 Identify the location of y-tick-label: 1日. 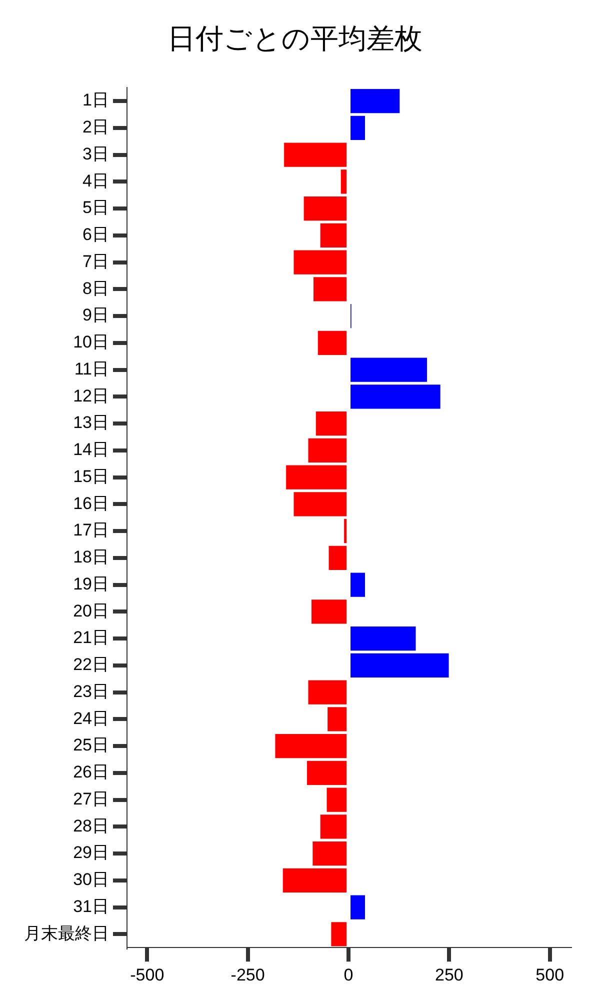
(95, 100).